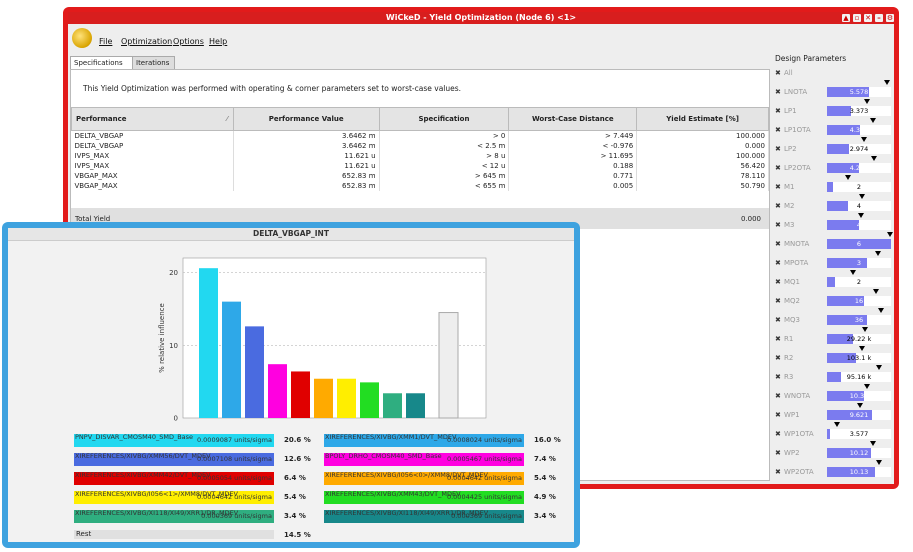 This screenshot has width=913, height=552. I want to click on col-header-specification: Specification, so click(444, 119).